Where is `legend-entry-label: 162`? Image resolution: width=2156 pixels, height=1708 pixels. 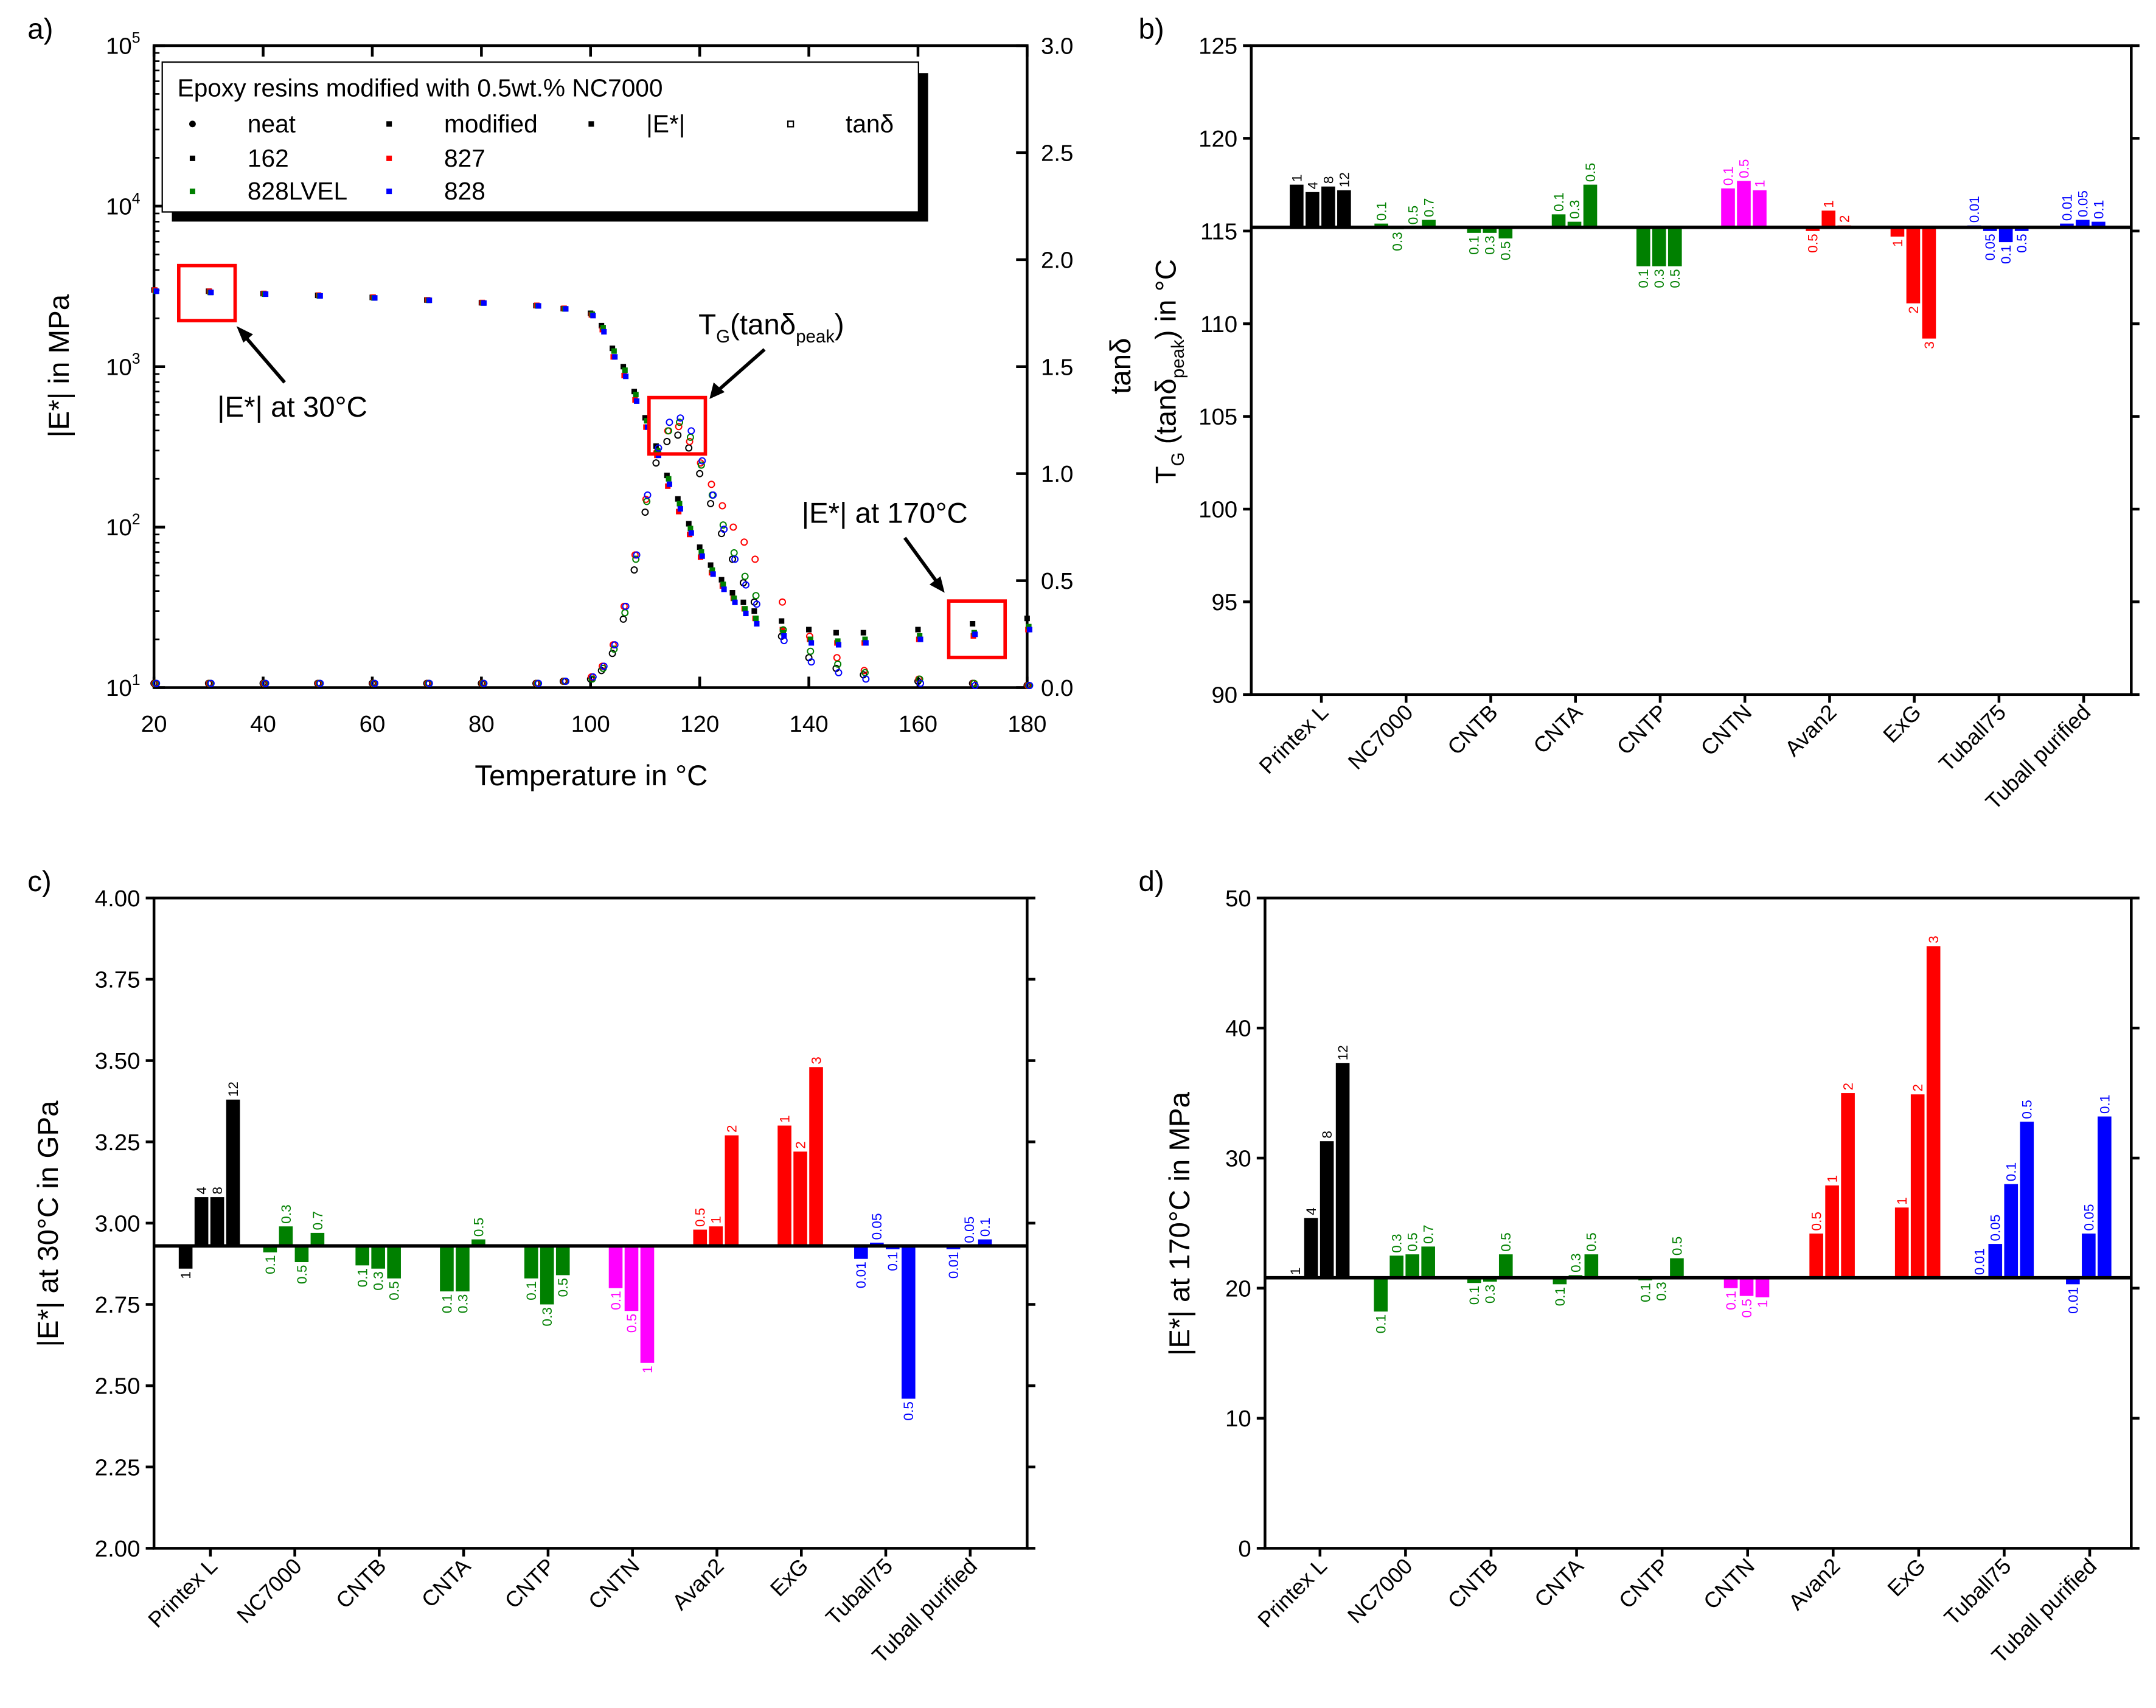 legend-entry-label: 162 is located at coordinates (269, 158).